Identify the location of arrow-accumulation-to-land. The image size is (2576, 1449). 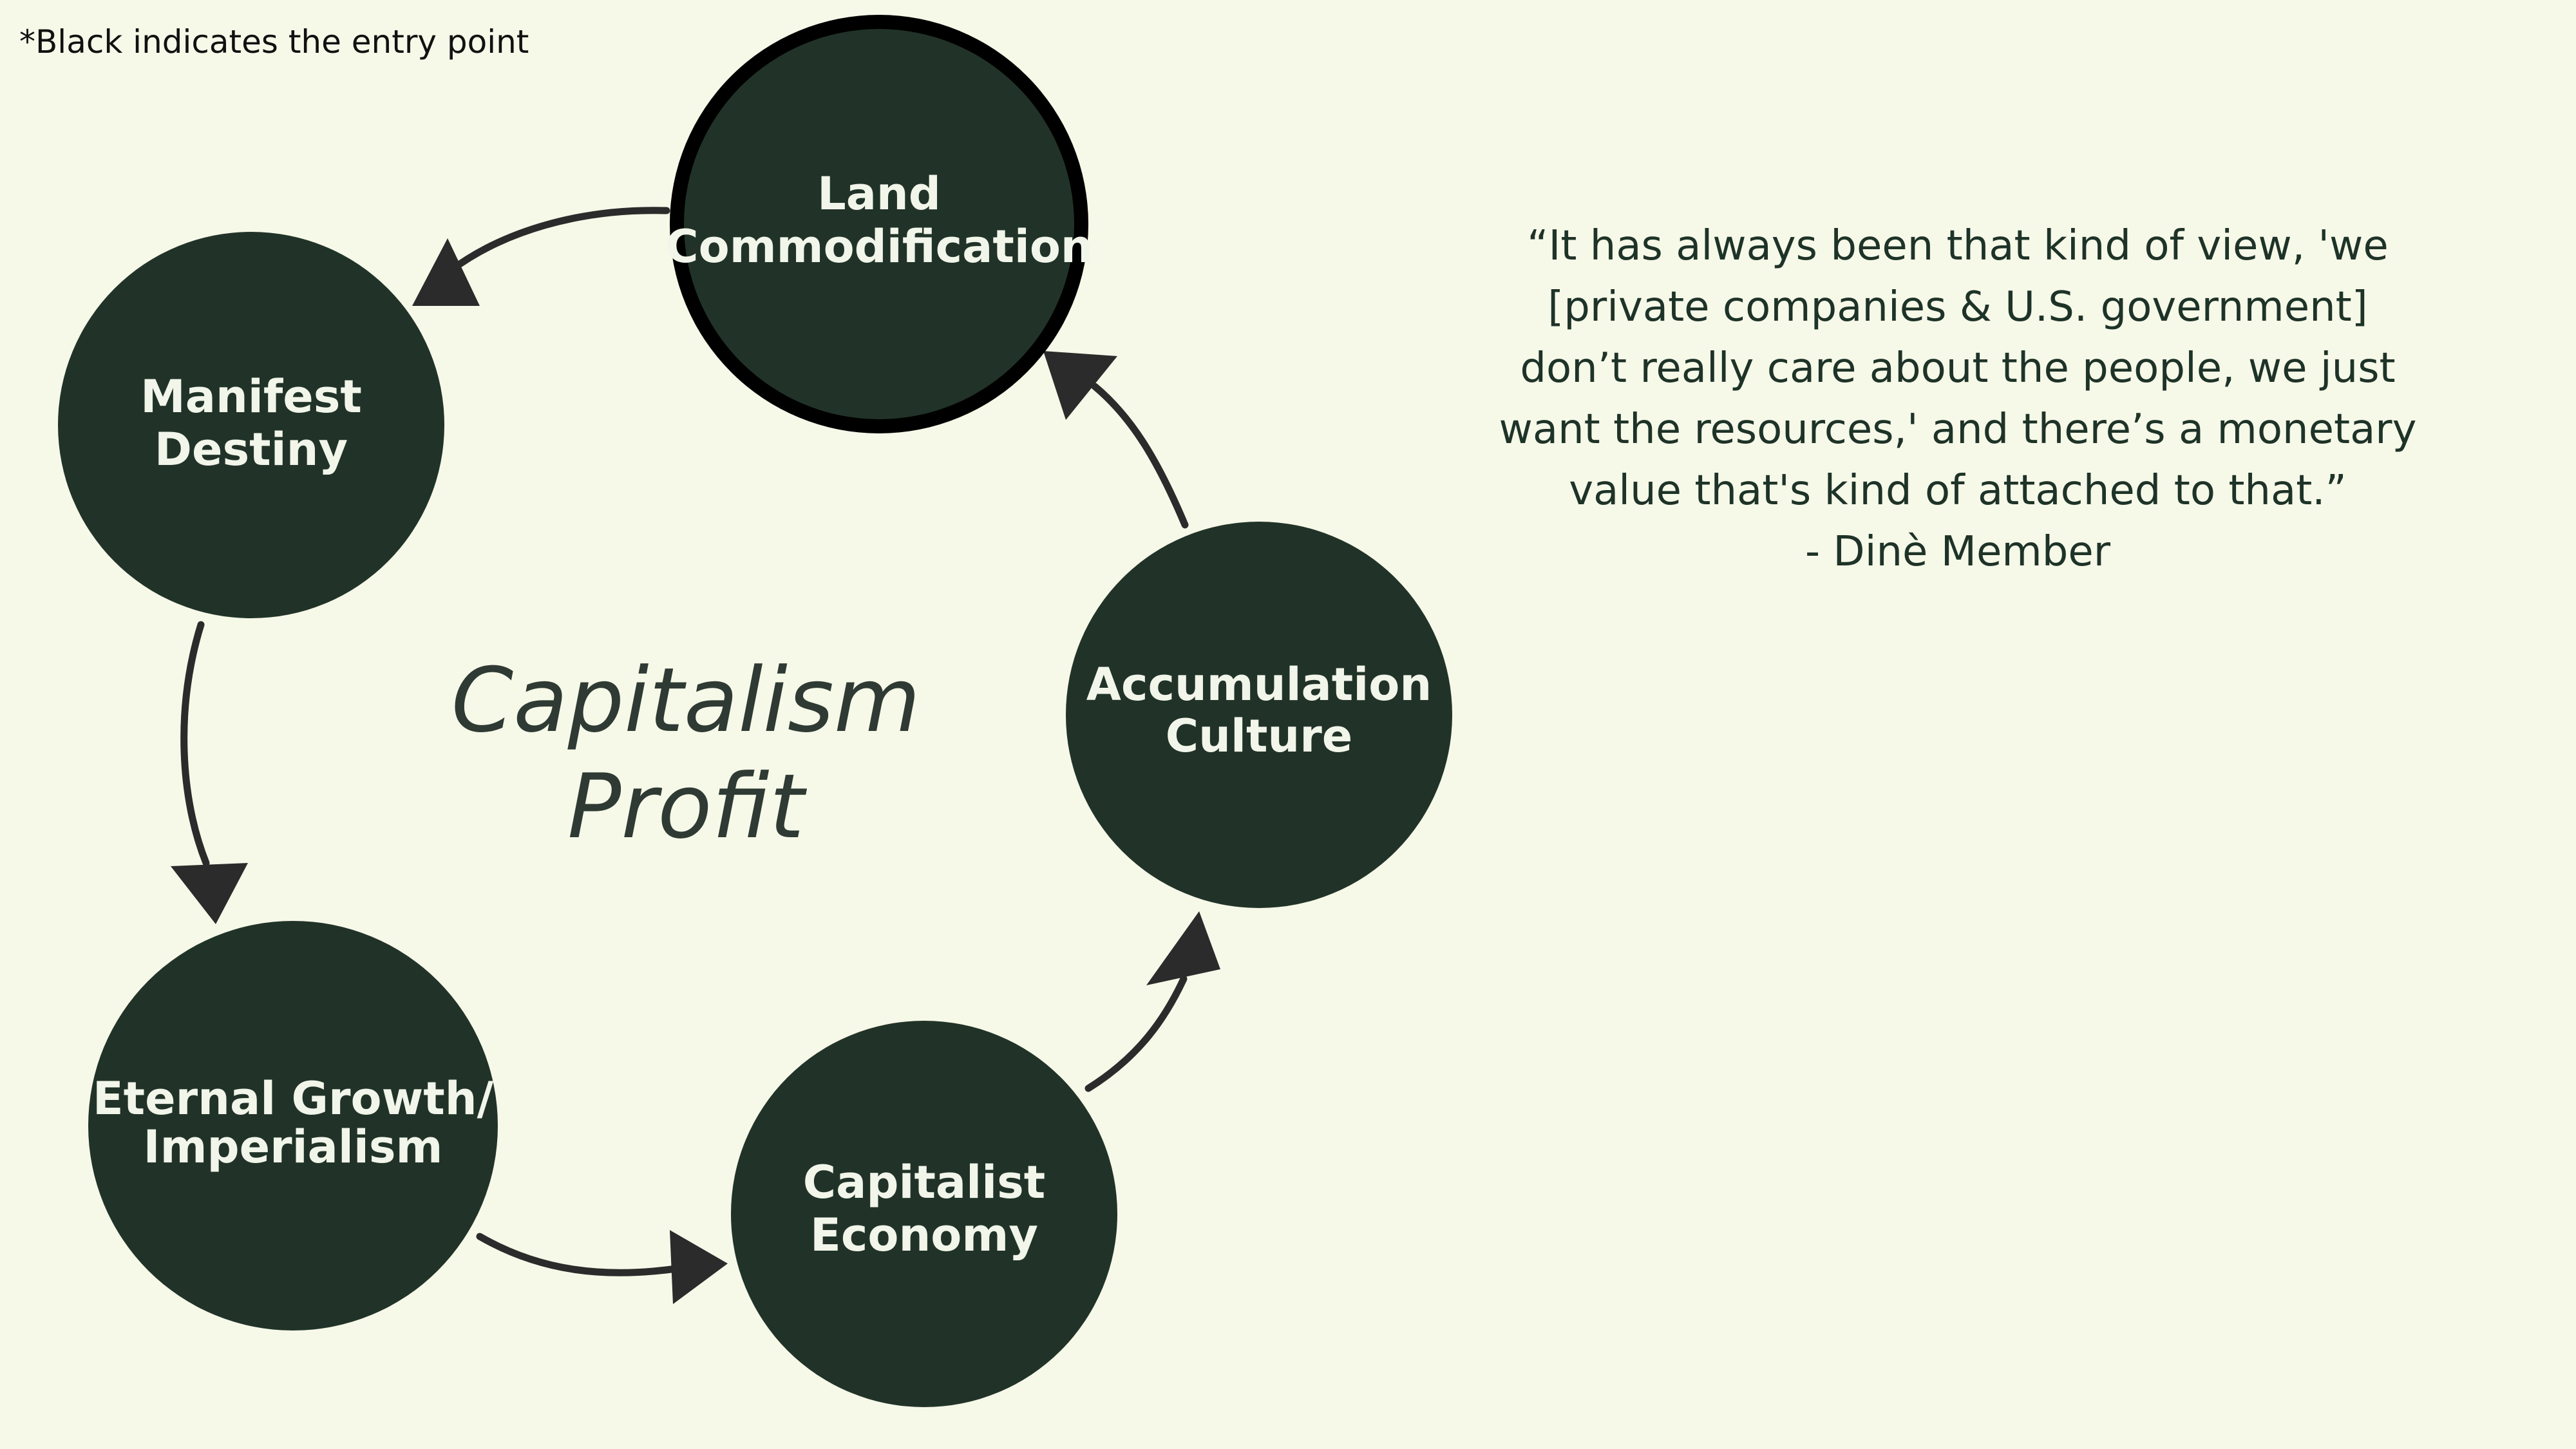
(1140, 456).